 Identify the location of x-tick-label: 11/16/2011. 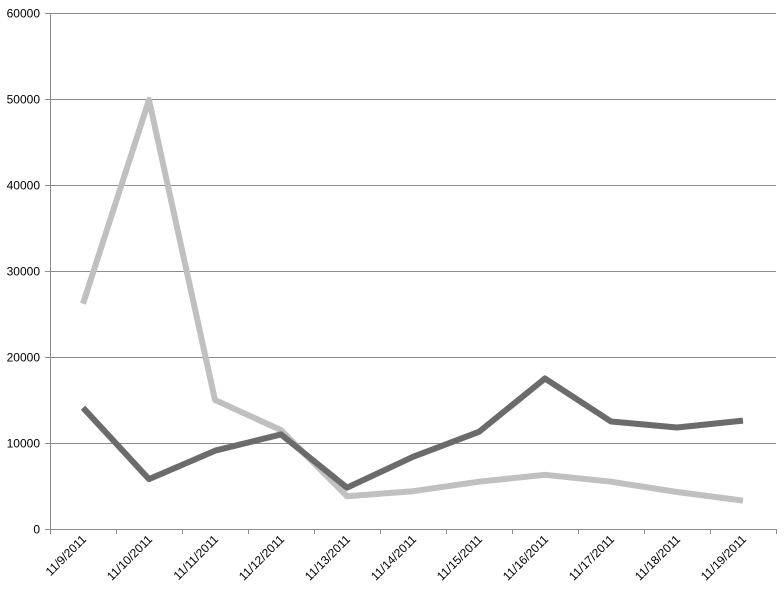
(525, 557).